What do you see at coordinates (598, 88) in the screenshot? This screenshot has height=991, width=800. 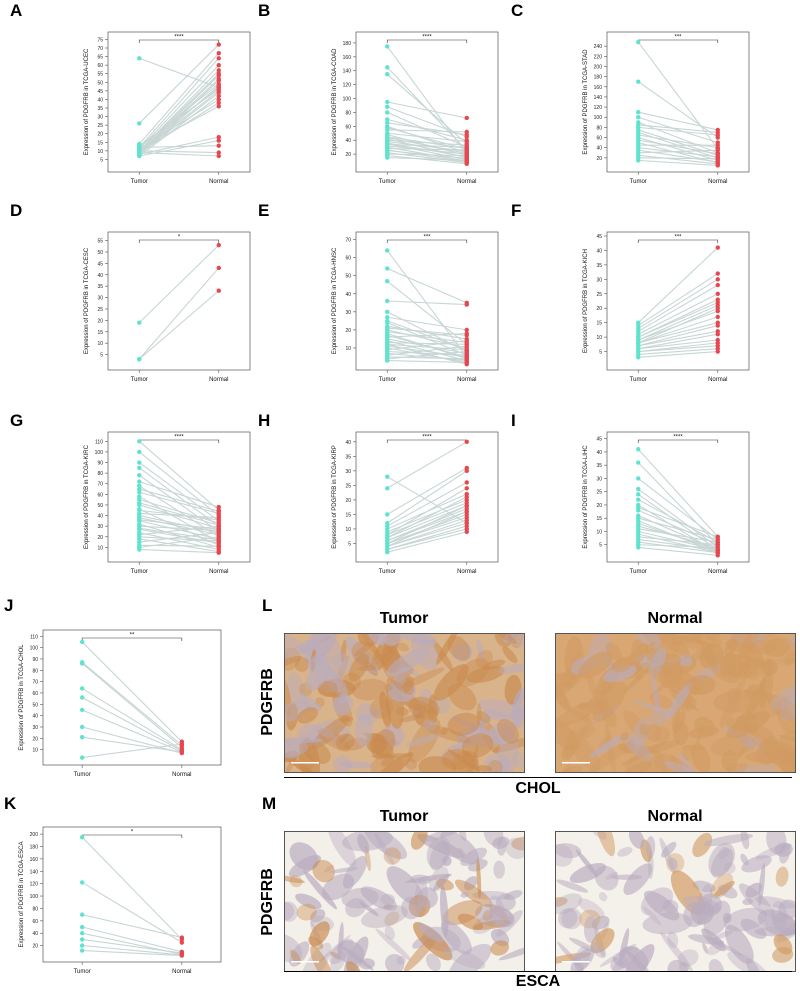 I see `y-tick-label: 160` at bounding box center [598, 88].